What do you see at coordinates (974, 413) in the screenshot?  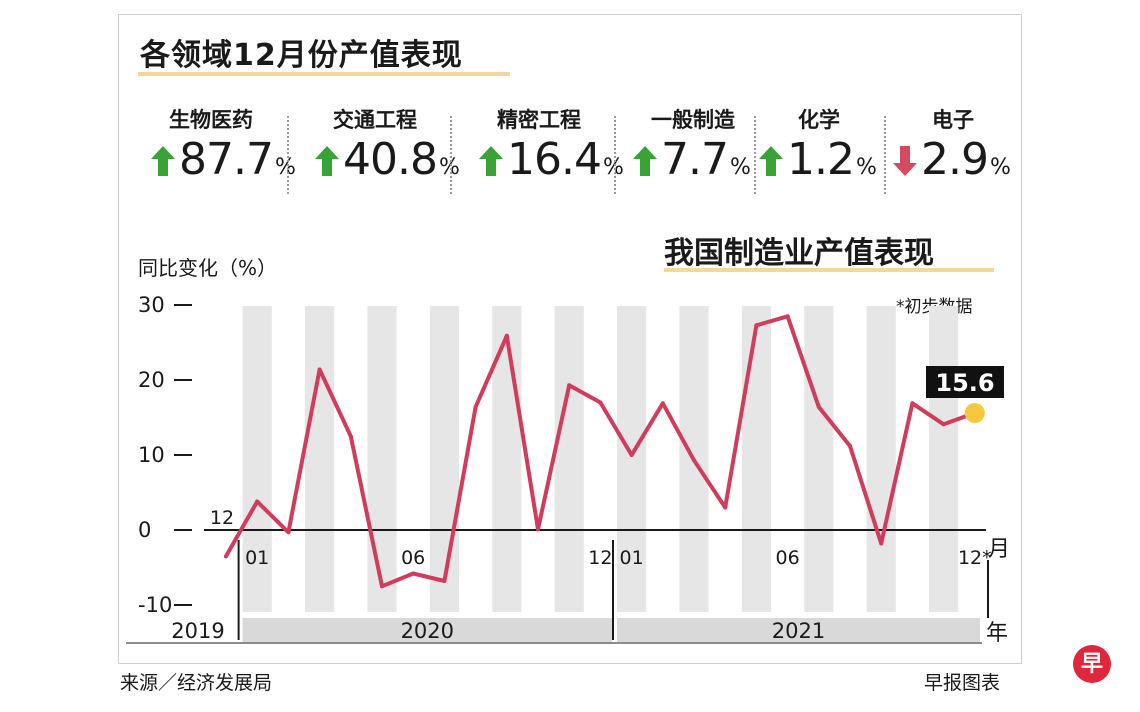 I see `last-point-marker` at bounding box center [974, 413].